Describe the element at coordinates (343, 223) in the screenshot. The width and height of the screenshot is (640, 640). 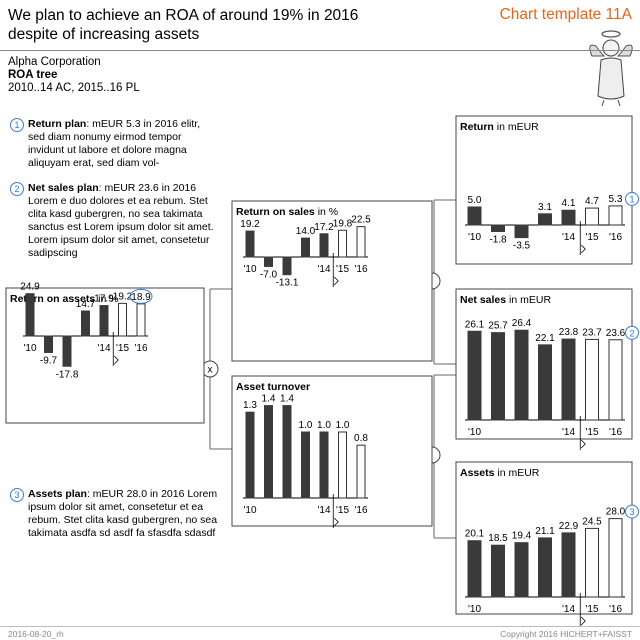
I see `chart-ros-value-label: 19.8` at that location.